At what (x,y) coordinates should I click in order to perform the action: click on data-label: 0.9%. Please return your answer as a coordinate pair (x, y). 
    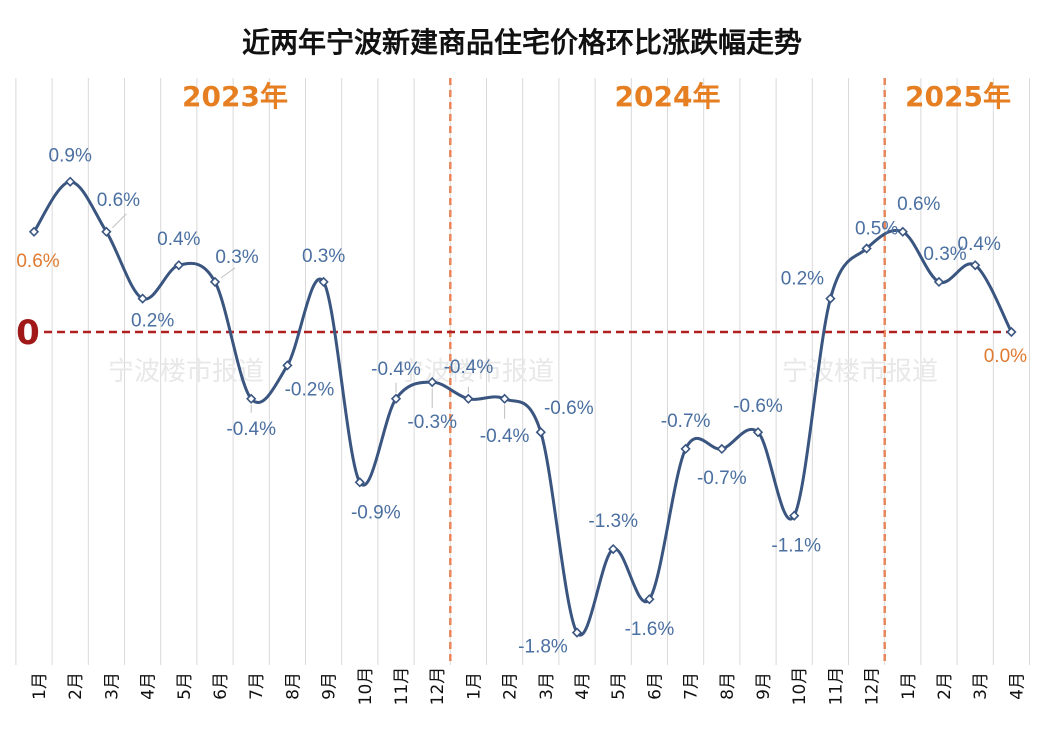
    Looking at the image, I should click on (70, 156).